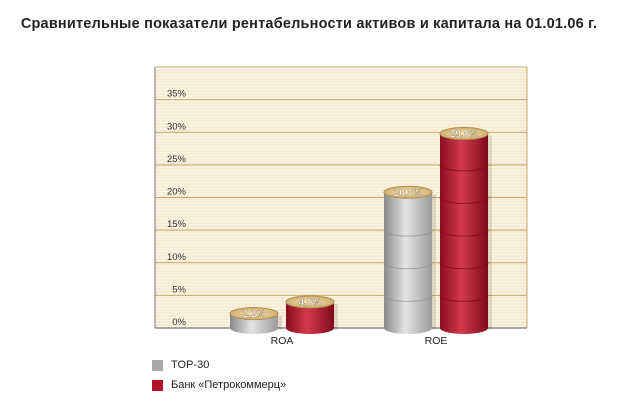 This screenshot has height=407, width=618. I want to click on y-tick-label: 15%, so click(177, 224).